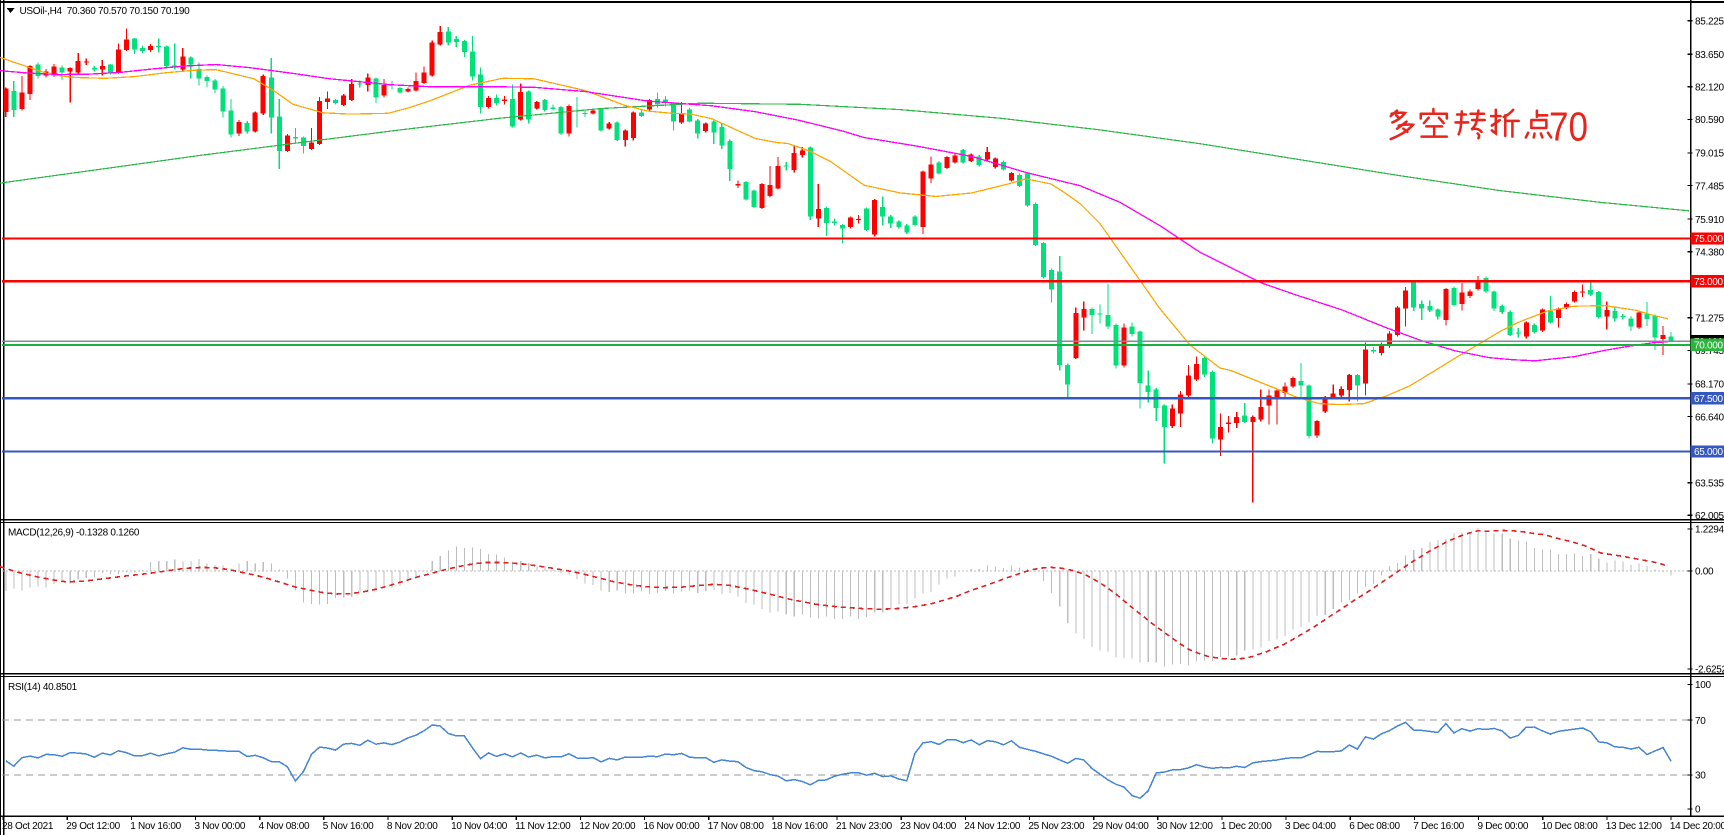  What do you see at coordinates (1185, 826) in the screenshot?
I see `svg-text: 30 Nov 12:00` at bounding box center [1185, 826].